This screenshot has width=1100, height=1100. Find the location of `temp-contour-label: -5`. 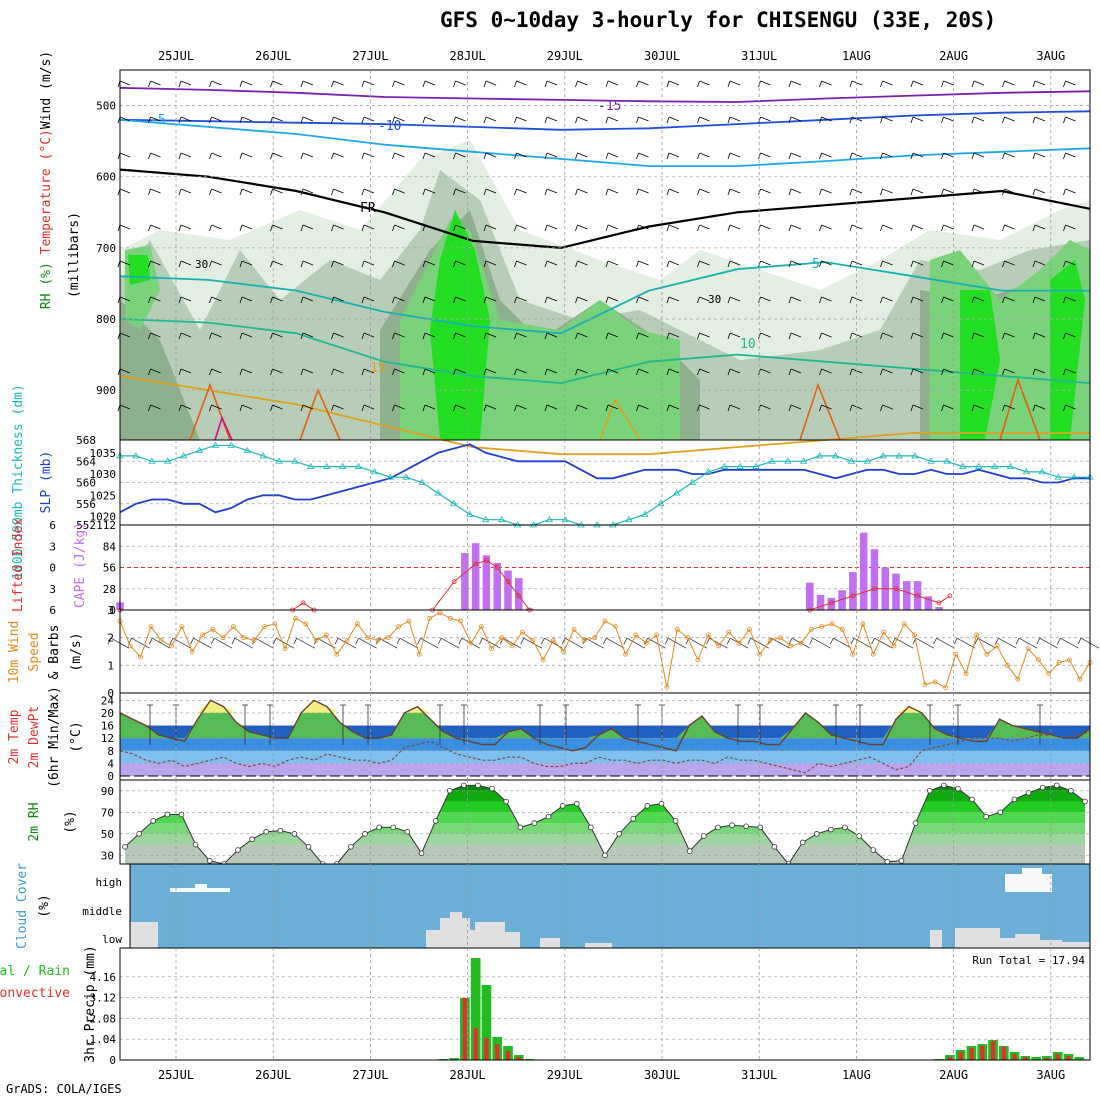

temp-contour-label: -5 is located at coordinates (158, 120).